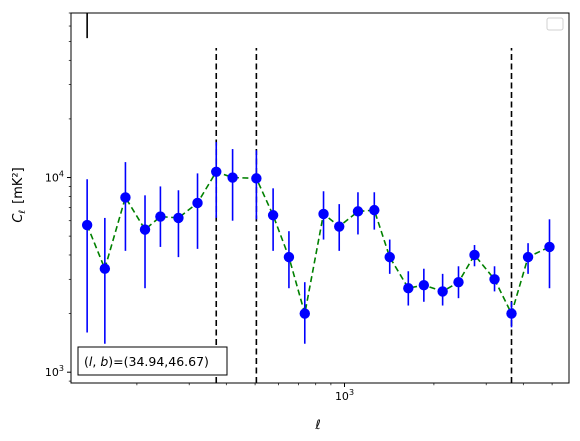 The width and height of the screenshot is (580, 441). What do you see at coordinates (19, 194) in the screenshot?
I see `y-axis-label: Cℓ[mK²]` at bounding box center [19, 194].